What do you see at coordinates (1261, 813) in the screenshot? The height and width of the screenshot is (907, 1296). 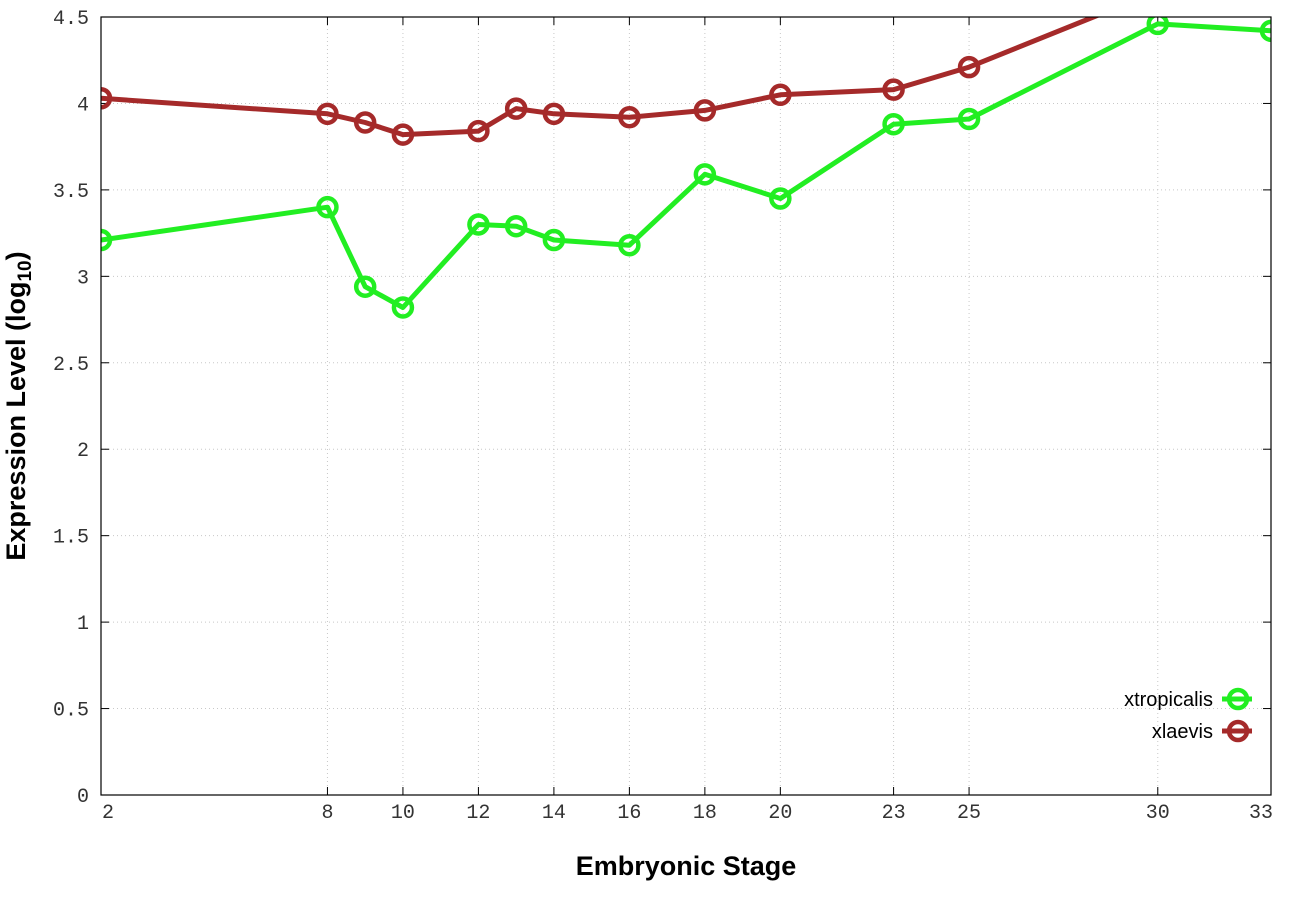 I see `x-tick-label: 33` at bounding box center [1261, 813].